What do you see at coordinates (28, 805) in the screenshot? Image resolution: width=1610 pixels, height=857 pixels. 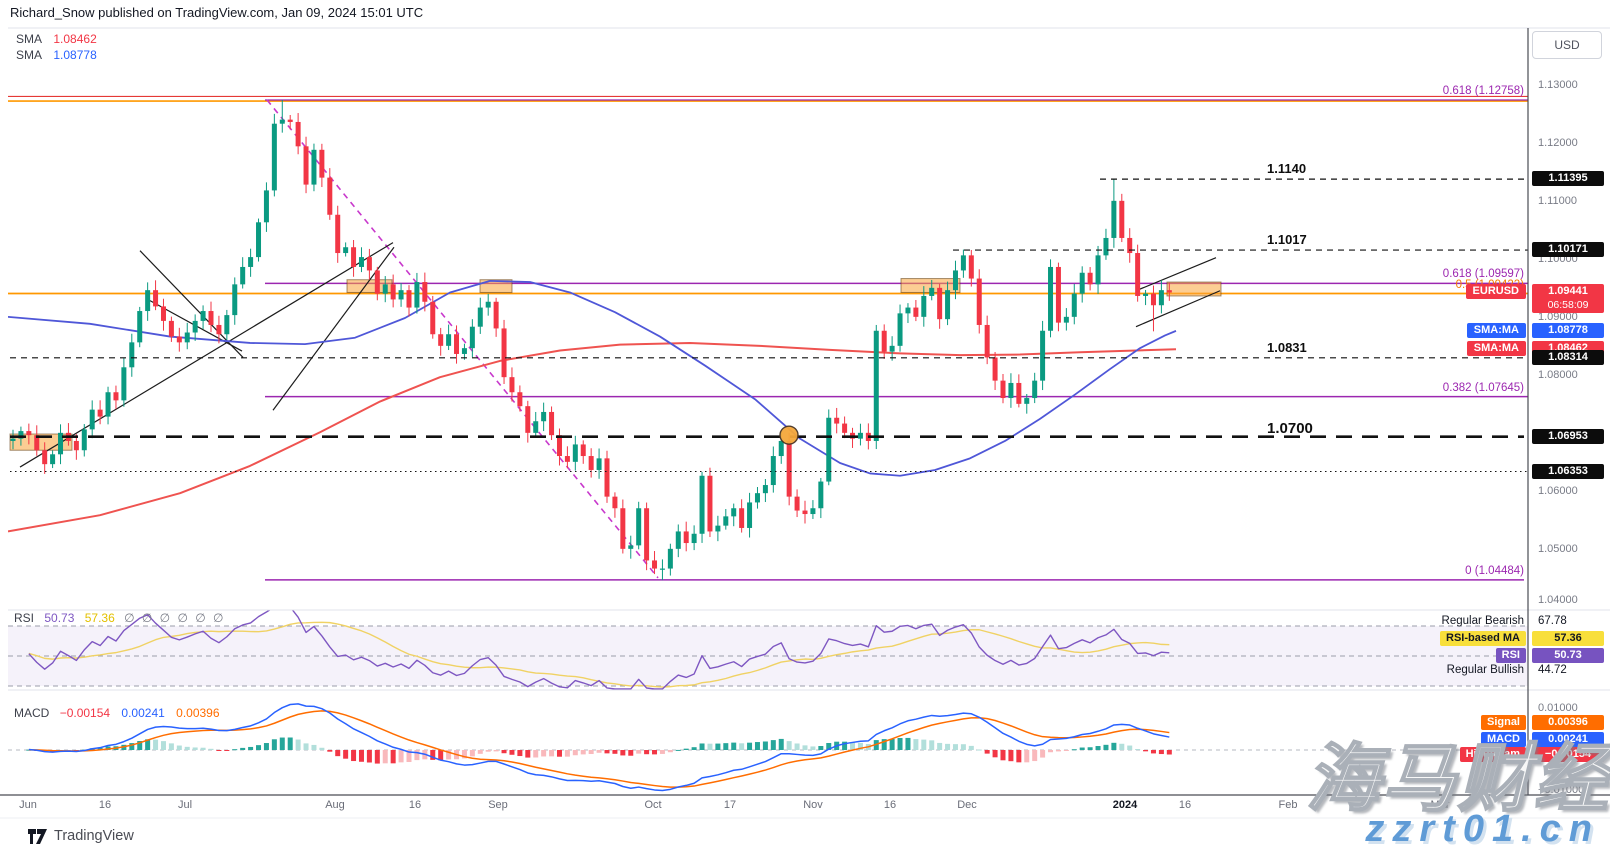 I see `time-axis-label: Jun` at bounding box center [28, 805].